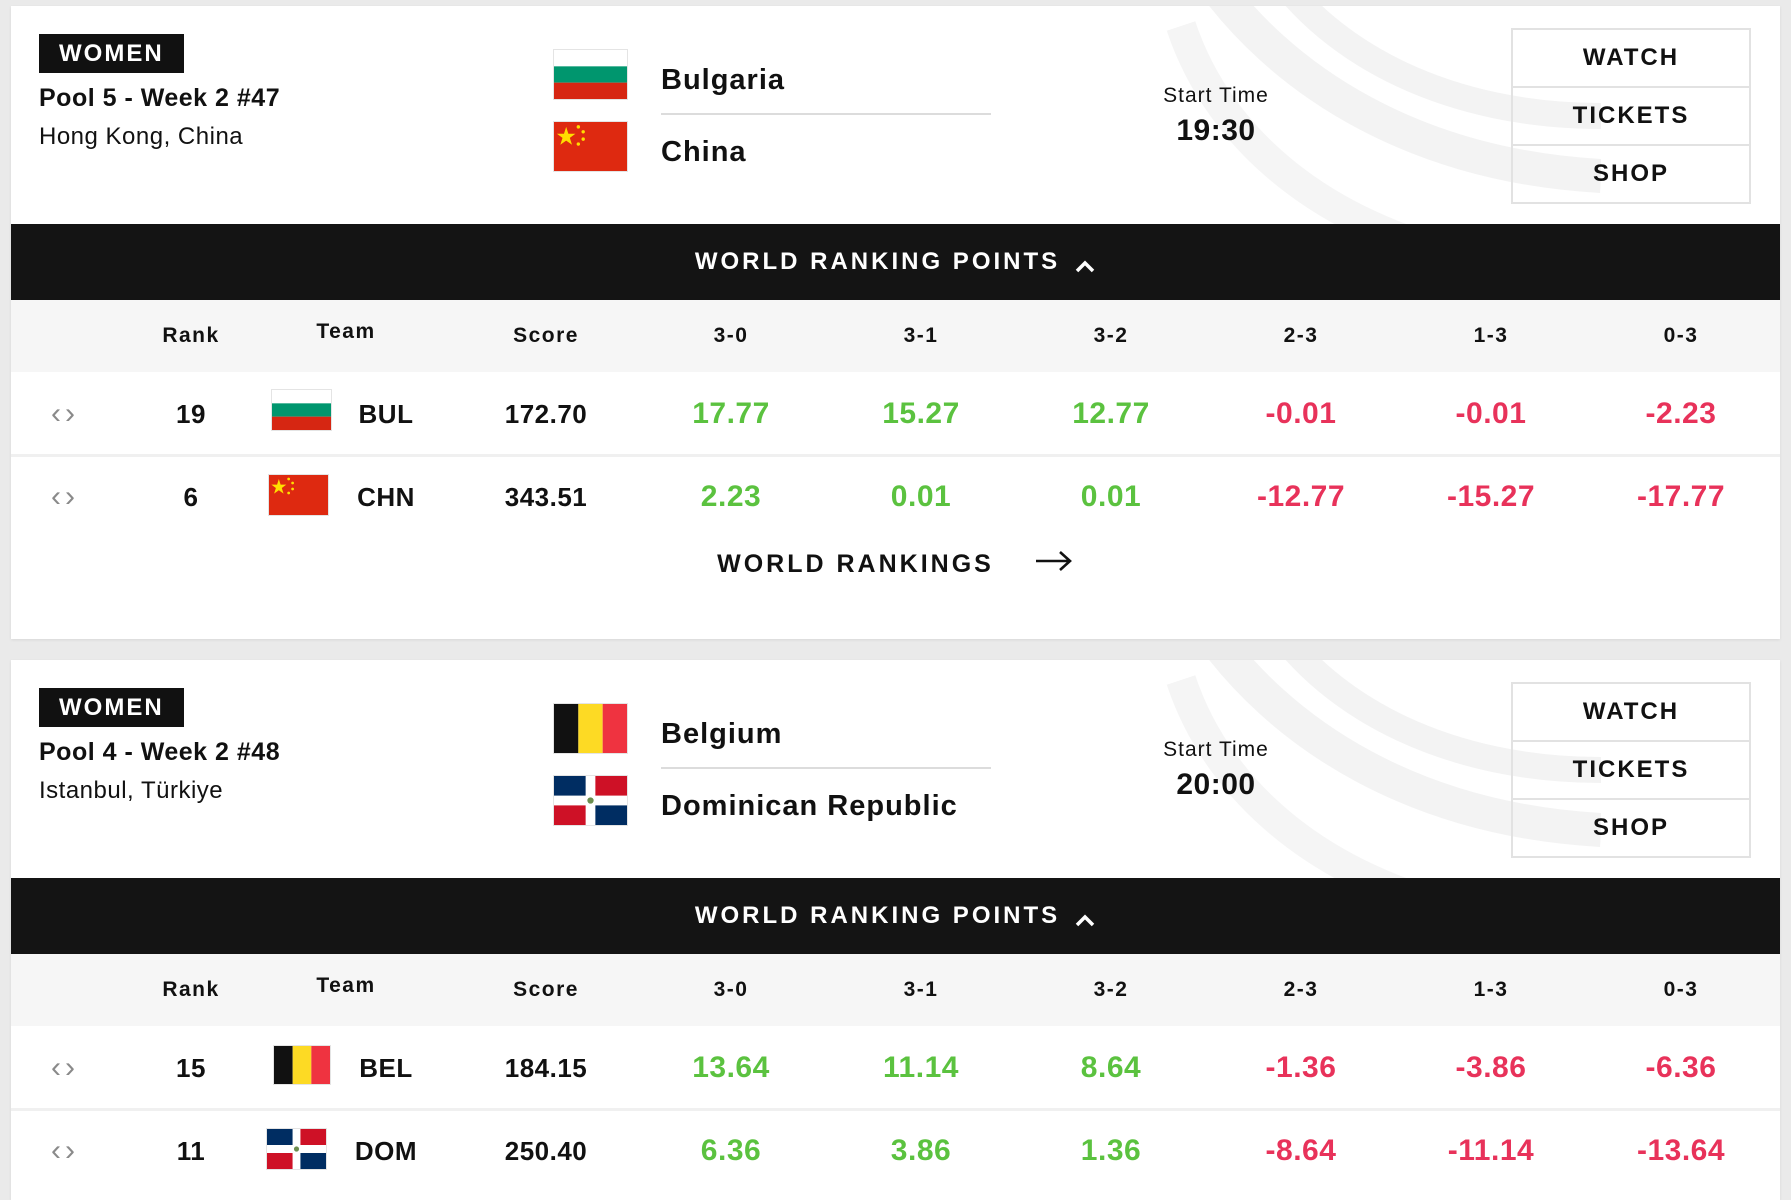 The width and height of the screenshot is (1791, 1200). What do you see at coordinates (1301, 1150) in the screenshot?
I see `points-2-3-cell: -8.64` at bounding box center [1301, 1150].